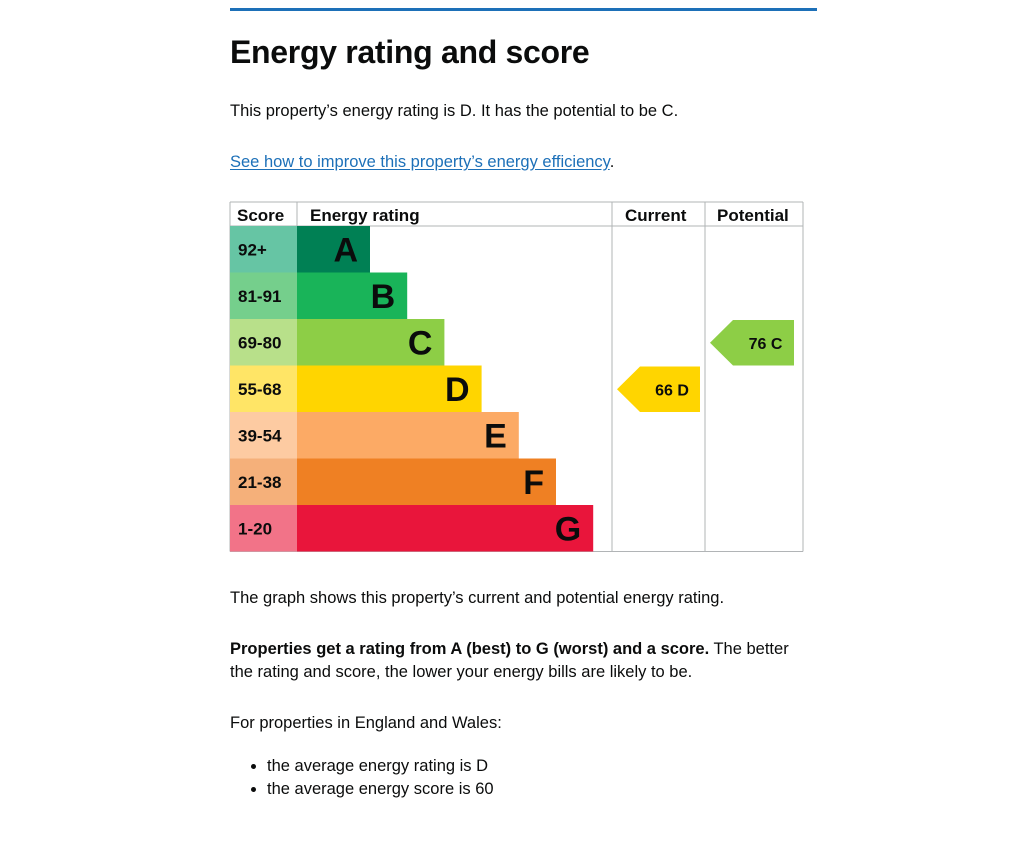 The image size is (1024, 849). What do you see at coordinates (766, 344) in the screenshot?
I see `potential-rating-arrow-label: 76 C` at bounding box center [766, 344].